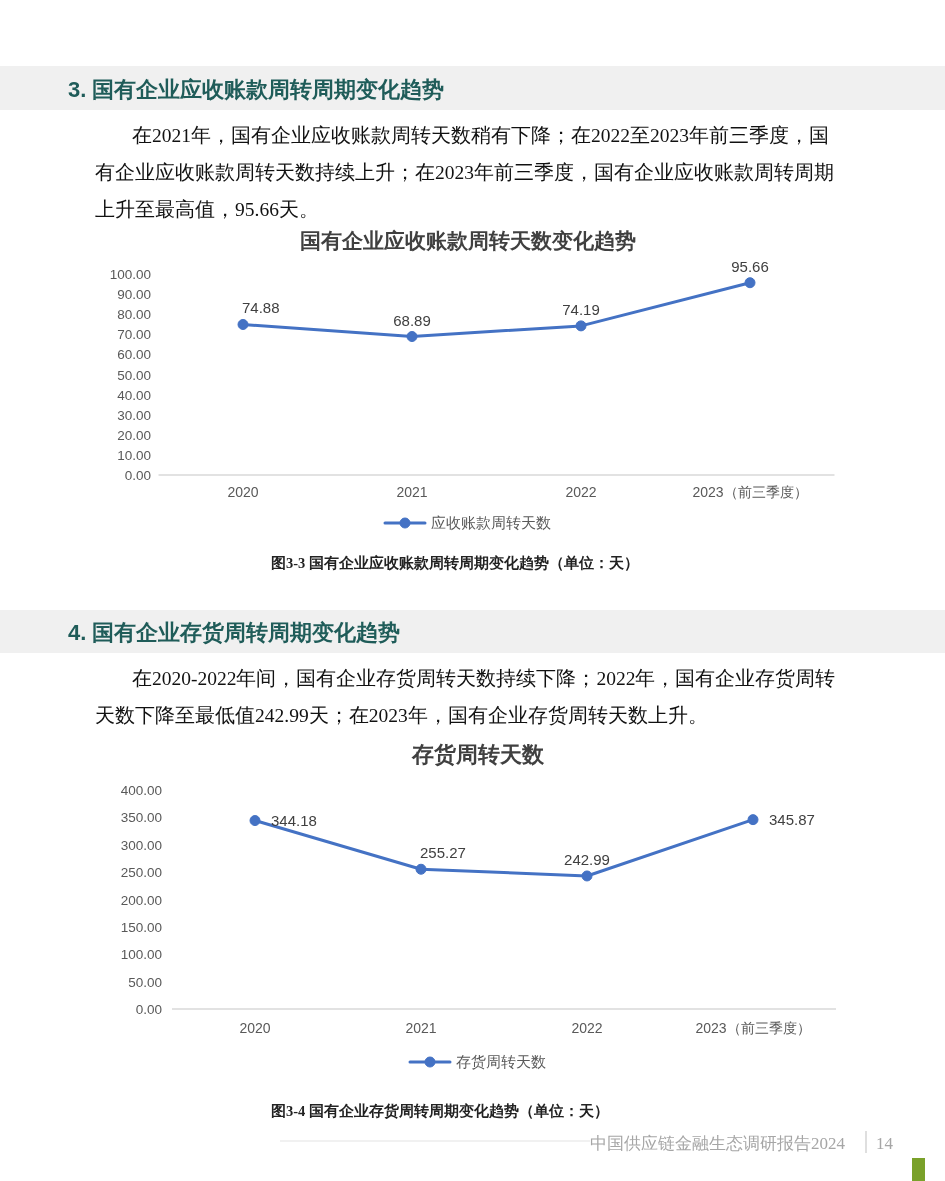 Image resolution: width=945 pixels, height=1181 pixels. I want to click on text: 14, so click(885, 1143).